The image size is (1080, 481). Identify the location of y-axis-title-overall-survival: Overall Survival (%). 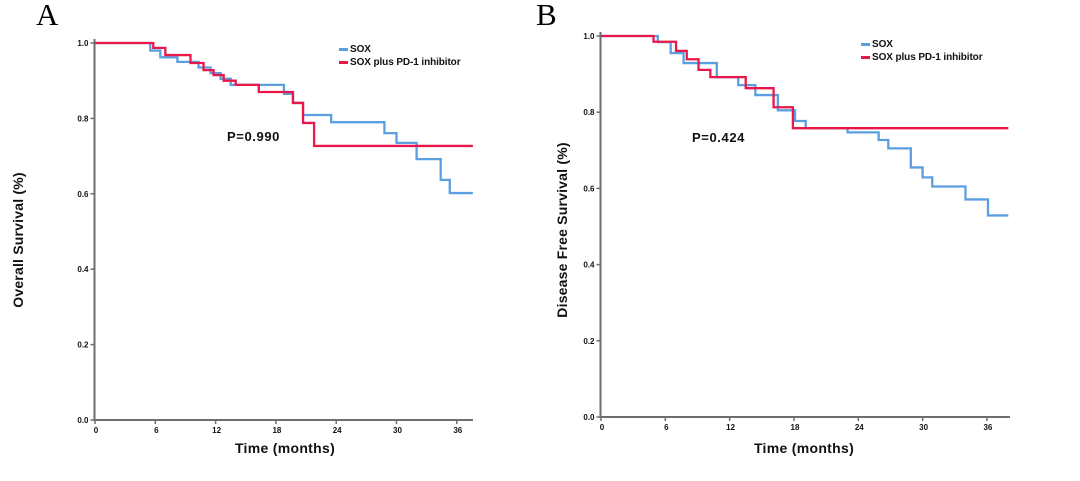
(18, 240).